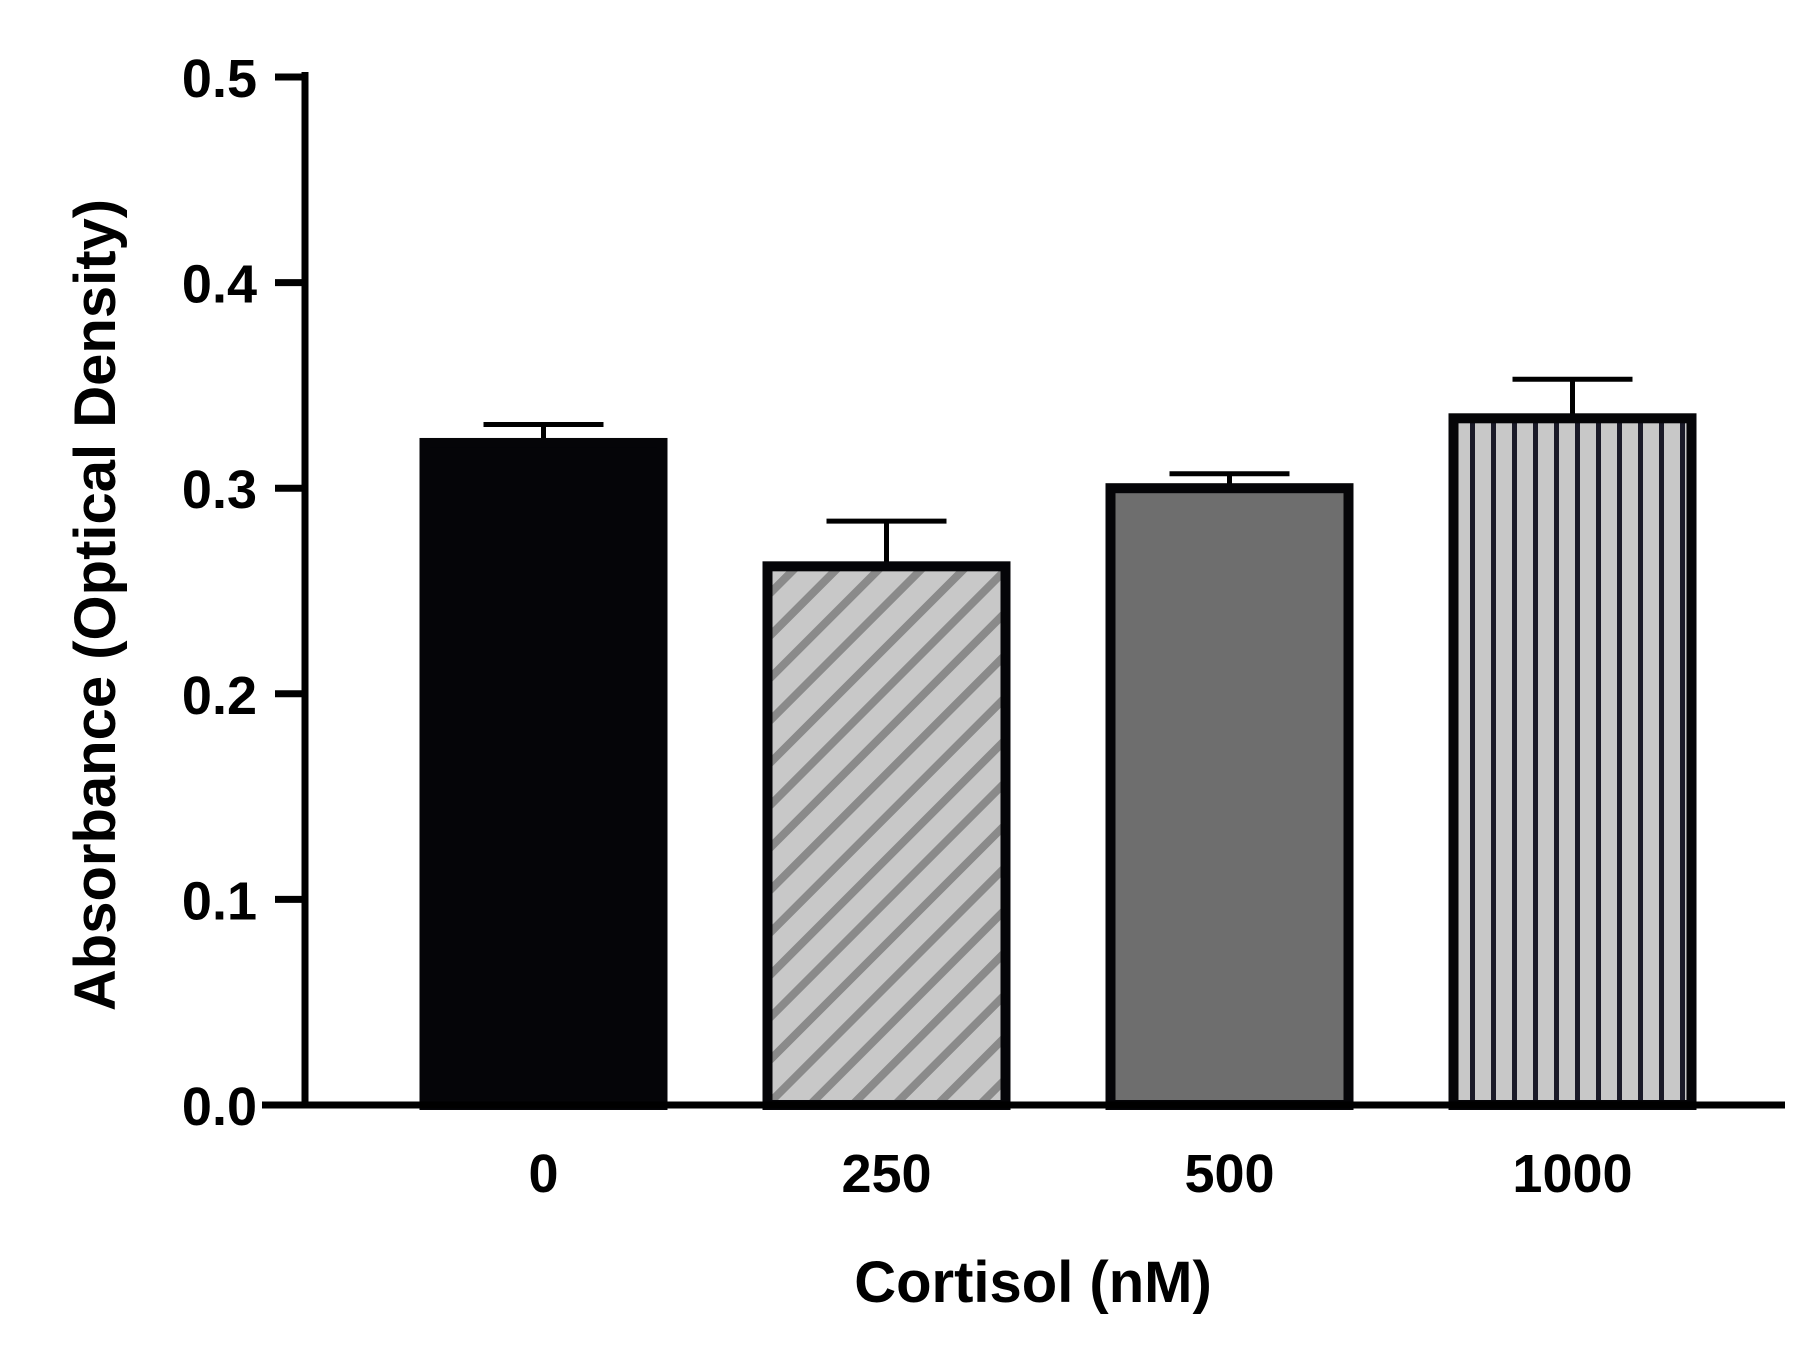  Describe the element at coordinates (219, 490) in the screenshot. I see `y-tick-label: 0.3` at that location.